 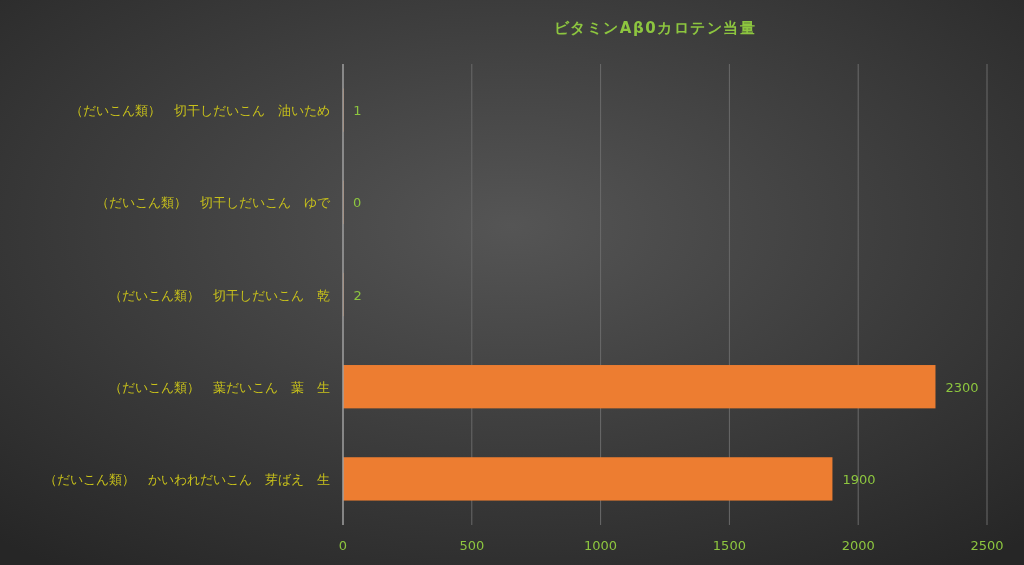 I want to click on chart-title: ビタミンAβ0カロテン当量, so click(x=655, y=28).